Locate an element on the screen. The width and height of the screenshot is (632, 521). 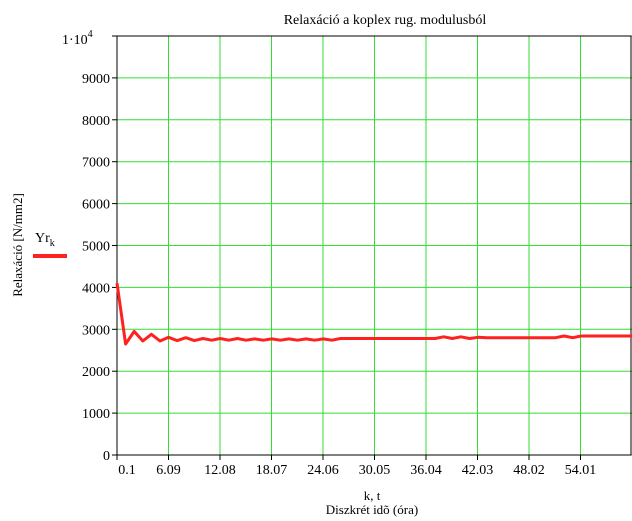
x-tick-label: 54.01 is located at coordinates (581, 470).